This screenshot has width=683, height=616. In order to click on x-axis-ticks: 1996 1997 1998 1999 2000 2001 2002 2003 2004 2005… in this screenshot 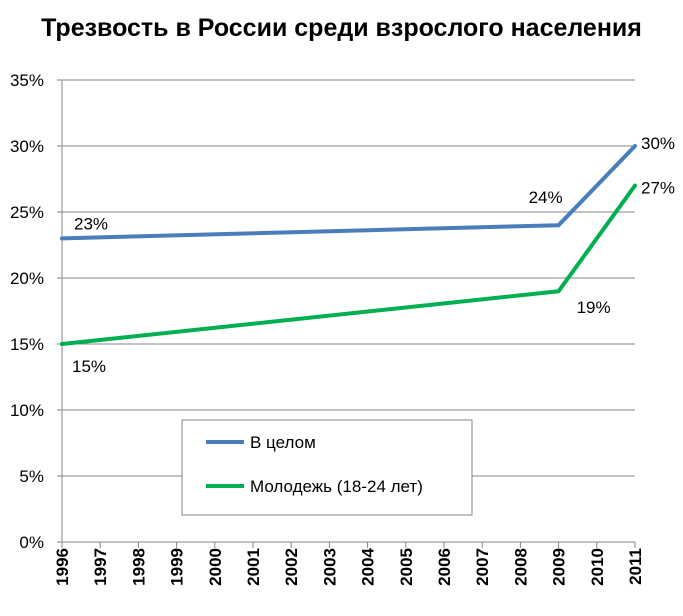, I will do `click(349, 566)`.